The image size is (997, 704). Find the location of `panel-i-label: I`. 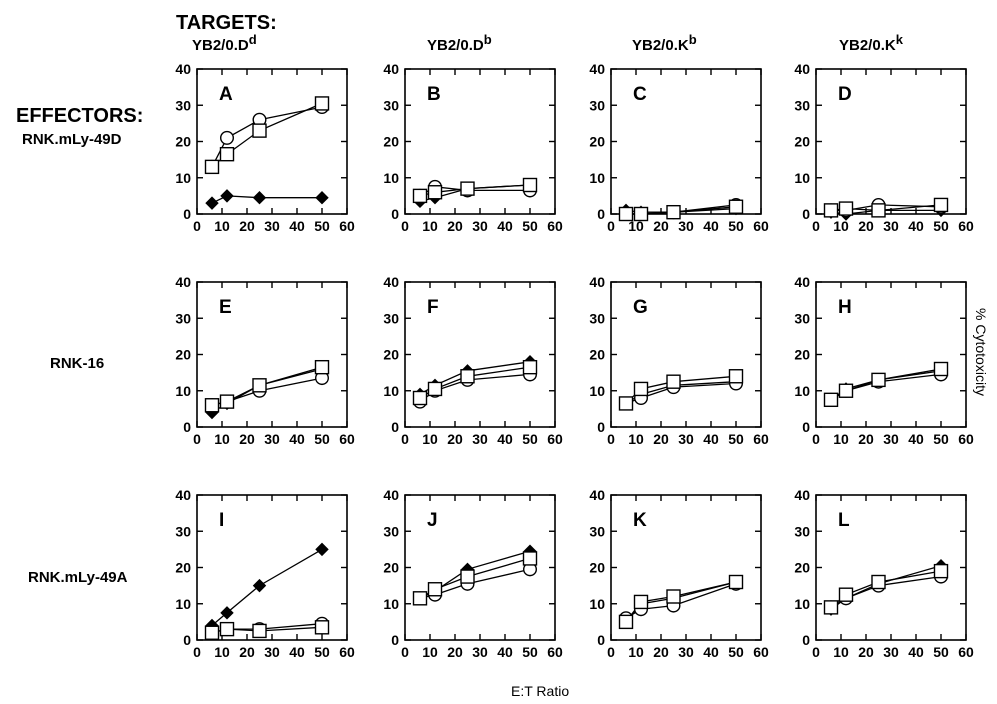

panel-i-label: I is located at coordinates (221, 520).